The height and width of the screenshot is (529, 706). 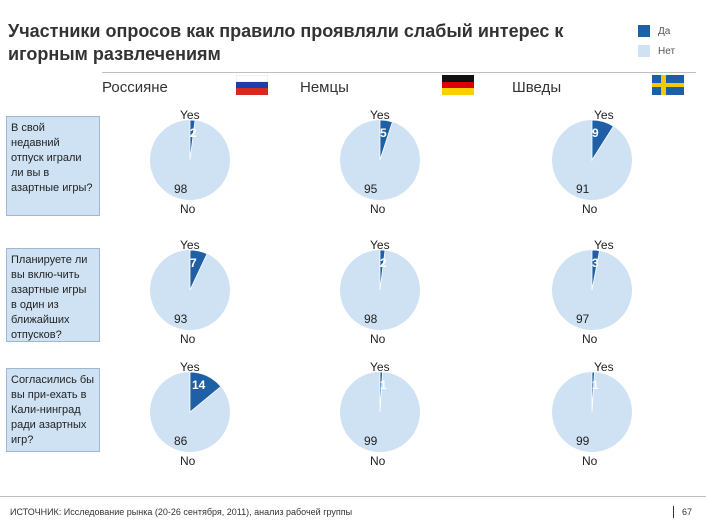 I want to click on germany-flag-icon, so click(x=458, y=85).